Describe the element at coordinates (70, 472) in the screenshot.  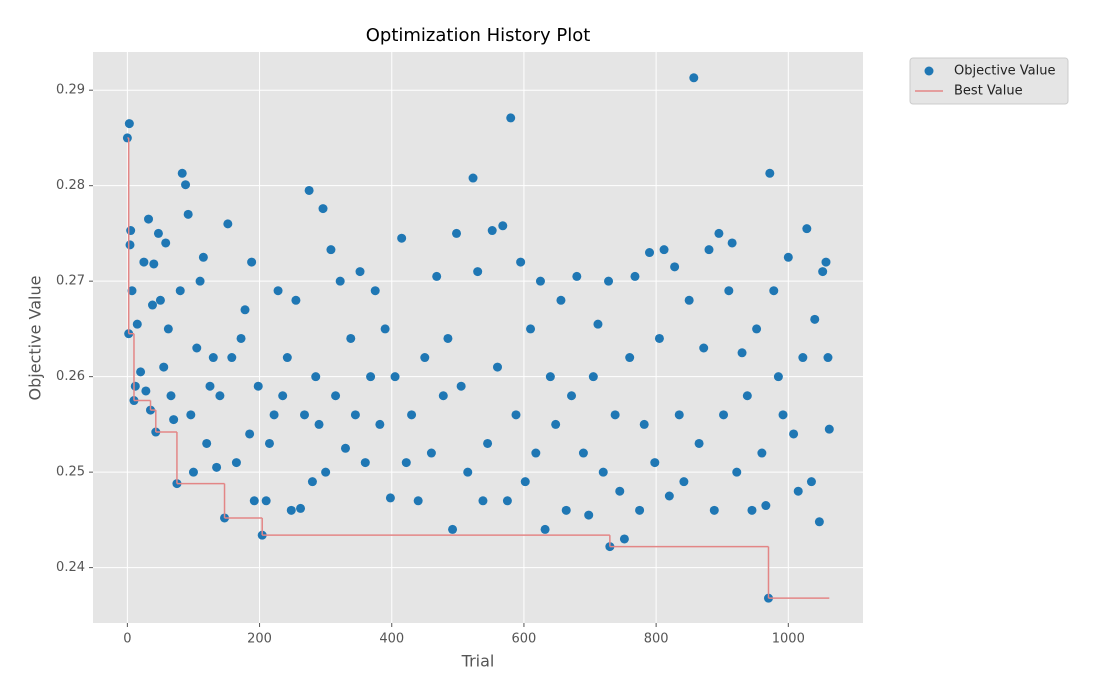
I see `y-tick-label: 0.25` at that location.